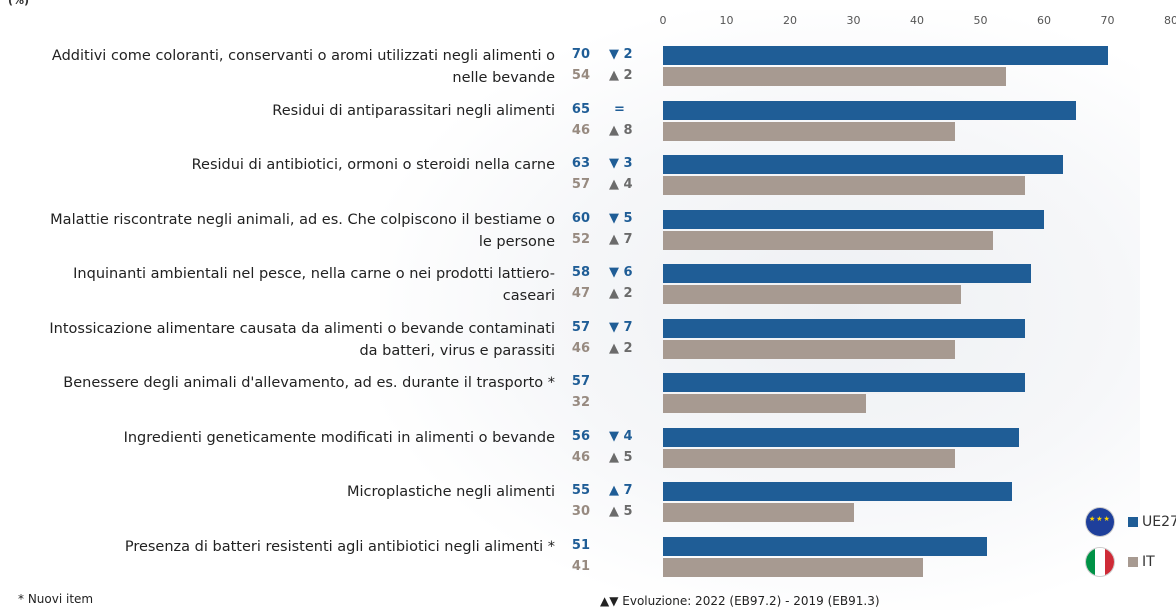 The height and width of the screenshot is (610, 1176). Describe the element at coordinates (580, 75) in the screenshot. I see `value-label-it: 54` at that location.